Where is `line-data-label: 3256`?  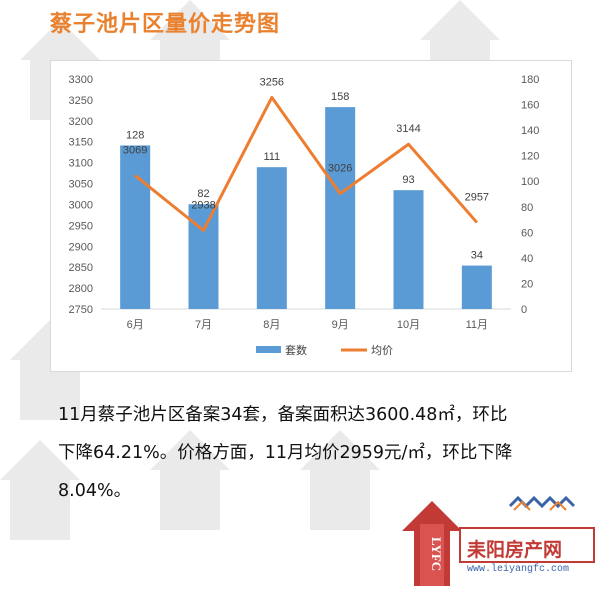 line-data-label: 3256 is located at coordinates (272, 82).